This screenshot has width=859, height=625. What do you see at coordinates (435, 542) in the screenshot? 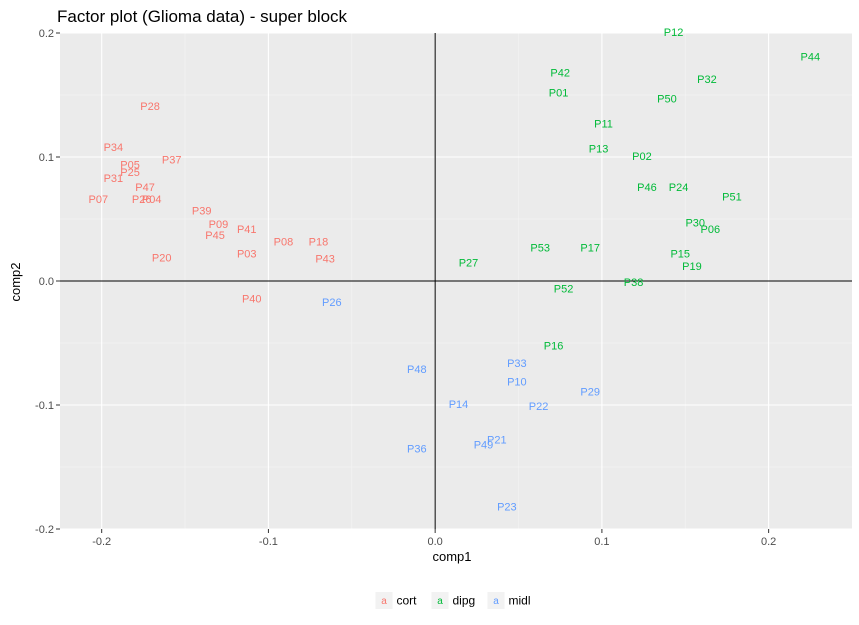
I see `x-tick-label: 0.0` at bounding box center [435, 542].